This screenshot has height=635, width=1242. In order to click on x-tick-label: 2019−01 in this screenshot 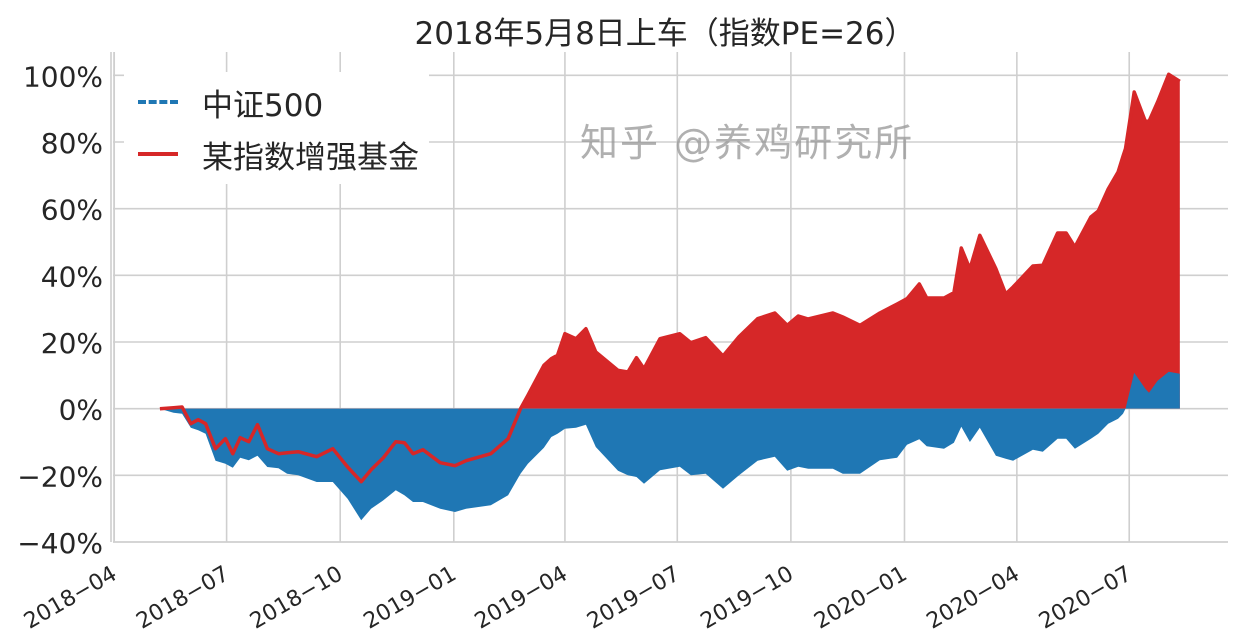, I will do `click(410, 598)`.